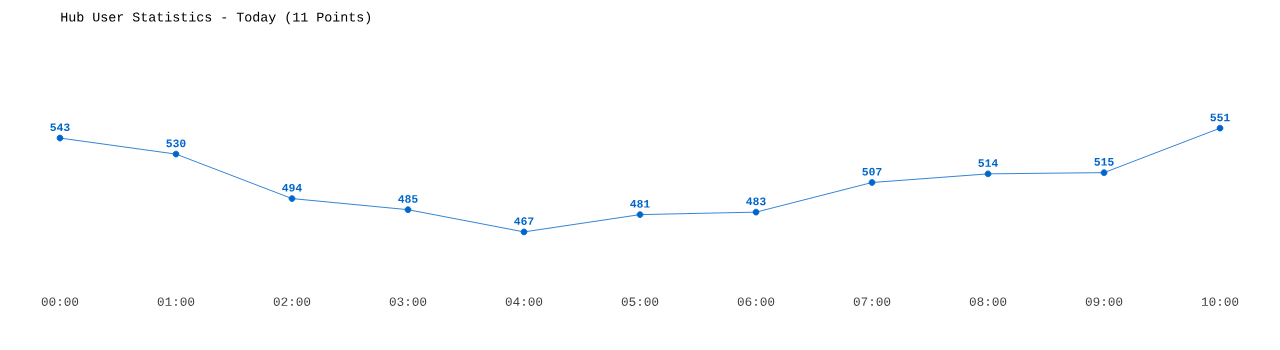 This screenshot has width=1280, height=350. What do you see at coordinates (60, 127) in the screenshot?
I see `data-label: 543` at bounding box center [60, 127].